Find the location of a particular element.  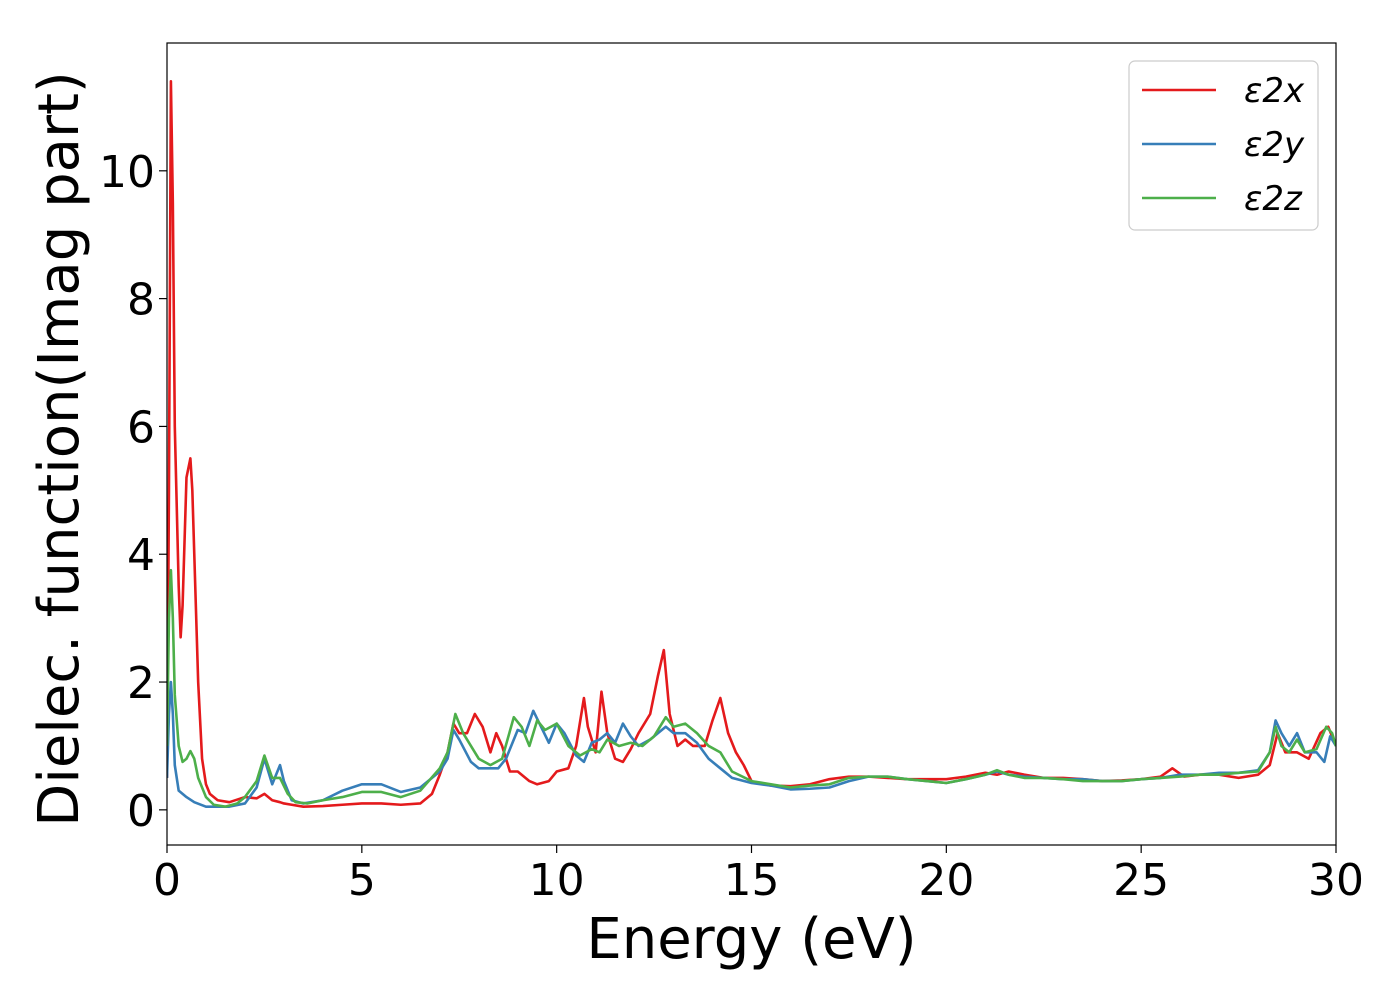

y-tick-label: 0 is located at coordinates (141, 811).